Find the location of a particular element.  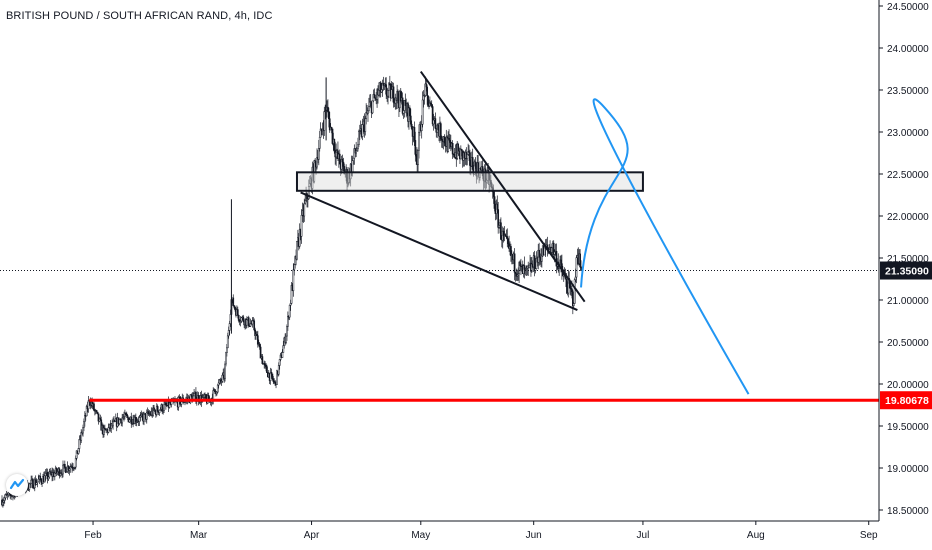

time-tick-label: Aug is located at coordinates (756, 535).